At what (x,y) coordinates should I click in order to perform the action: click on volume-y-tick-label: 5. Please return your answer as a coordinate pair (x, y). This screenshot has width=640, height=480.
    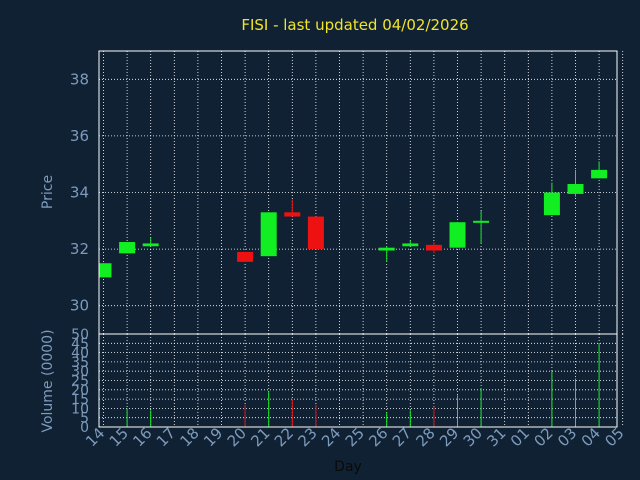
    Looking at the image, I should click on (84, 419).